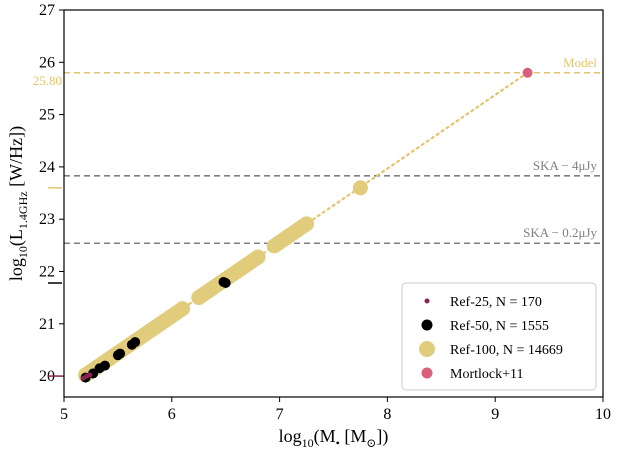  What do you see at coordinates (603, 414) in the screenshot?
I see `x-tick-label: 10` at bounding box center [603, 414].